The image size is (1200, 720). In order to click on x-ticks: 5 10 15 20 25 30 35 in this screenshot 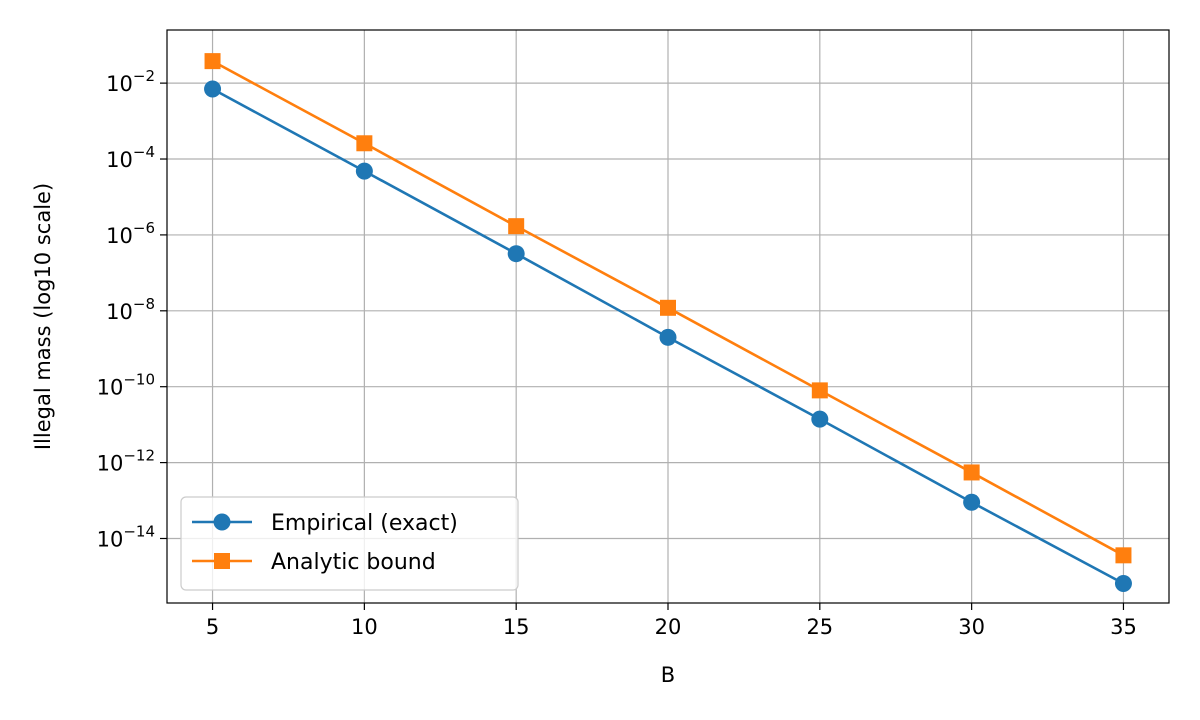, I will do `click(671, 621)`.